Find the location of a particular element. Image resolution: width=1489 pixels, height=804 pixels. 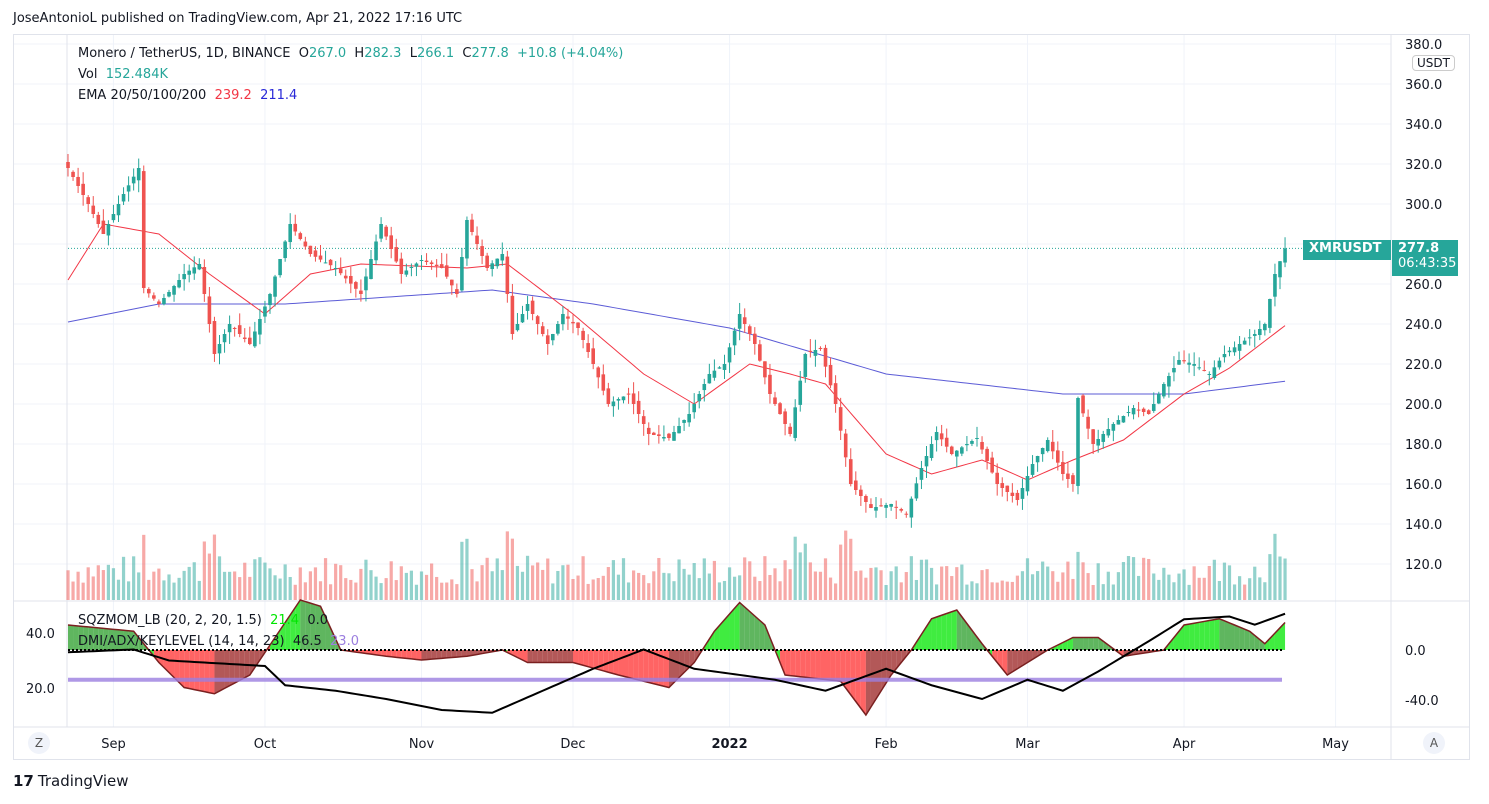

sqzmom-label: SQZMOM_LB (20, 2, 20, 1.5) is located at coordinates (170, 620).